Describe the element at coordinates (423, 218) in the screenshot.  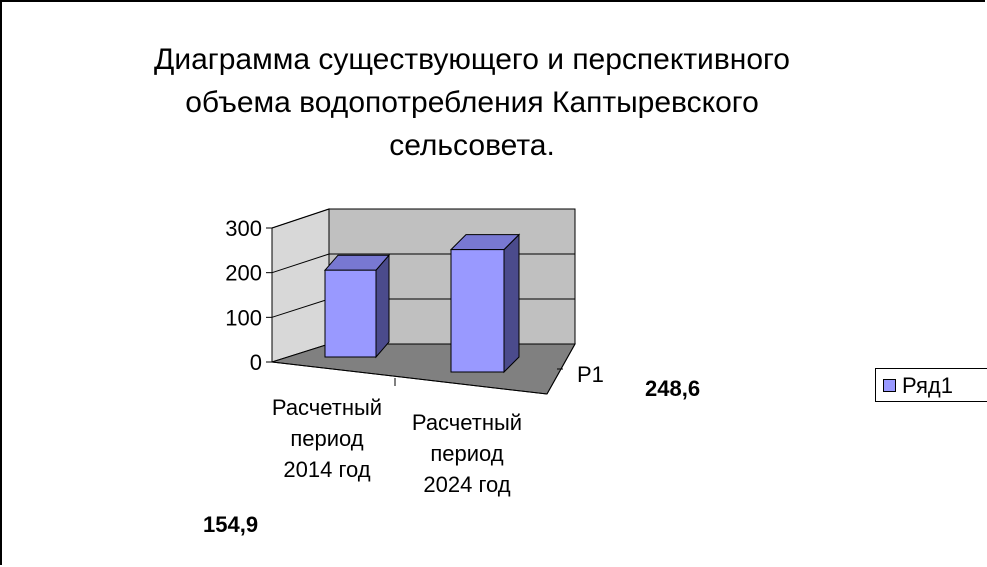
I see `gridline` at that location.